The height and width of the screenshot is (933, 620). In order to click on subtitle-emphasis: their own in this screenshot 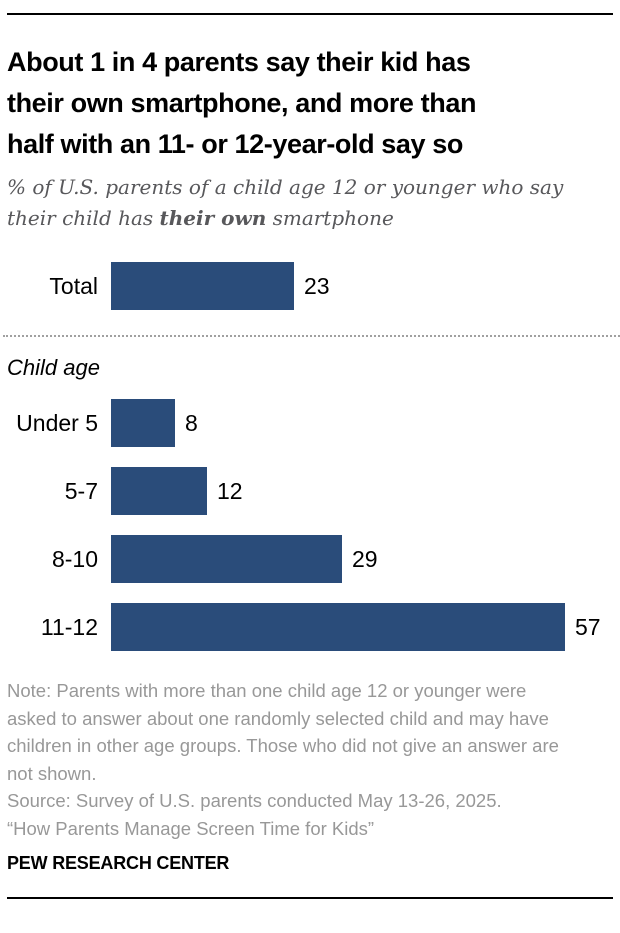, I will do `click(213, 218)`.